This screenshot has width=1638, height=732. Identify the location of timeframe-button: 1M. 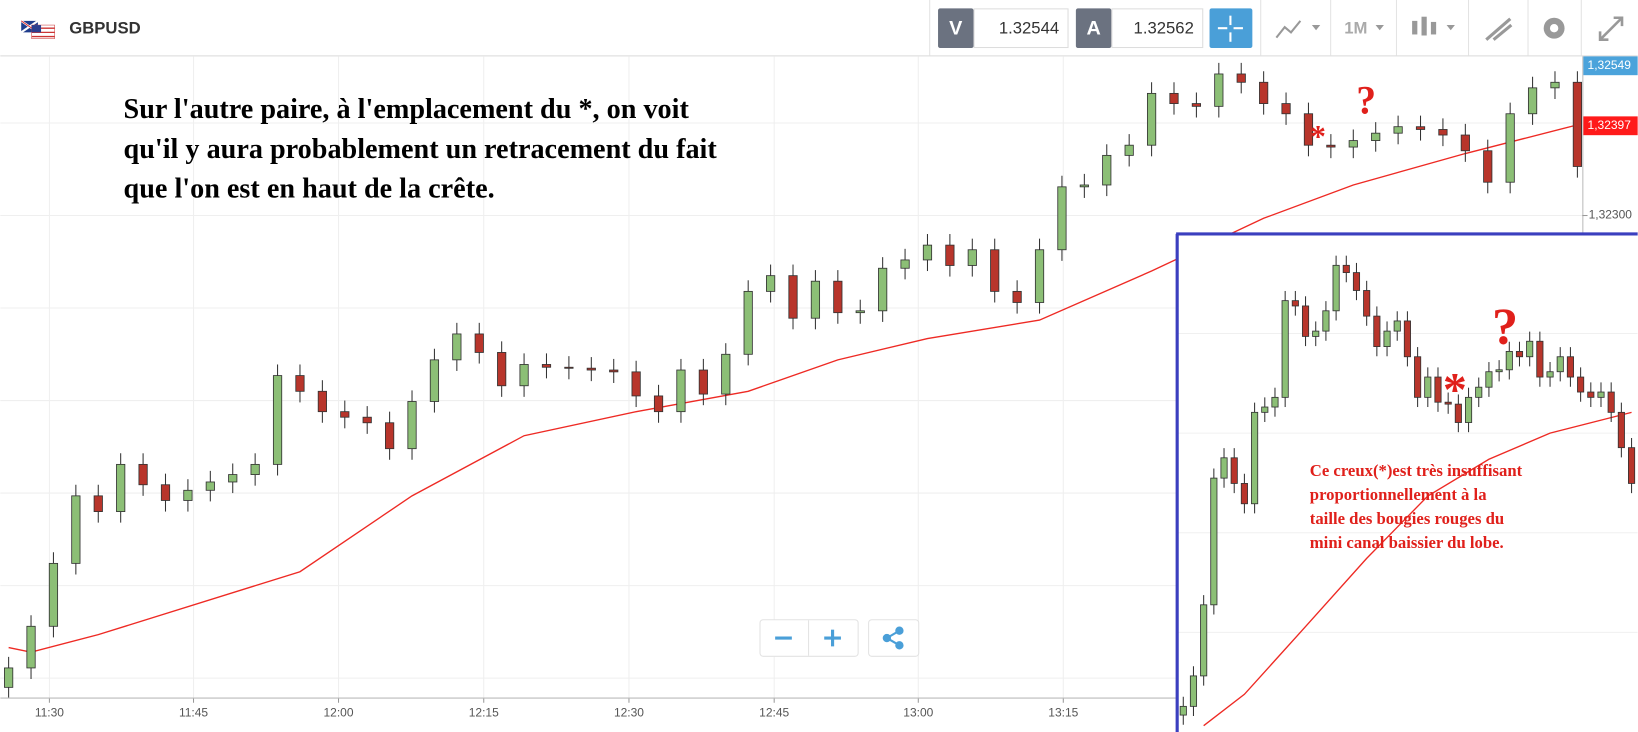
(1355, 28).